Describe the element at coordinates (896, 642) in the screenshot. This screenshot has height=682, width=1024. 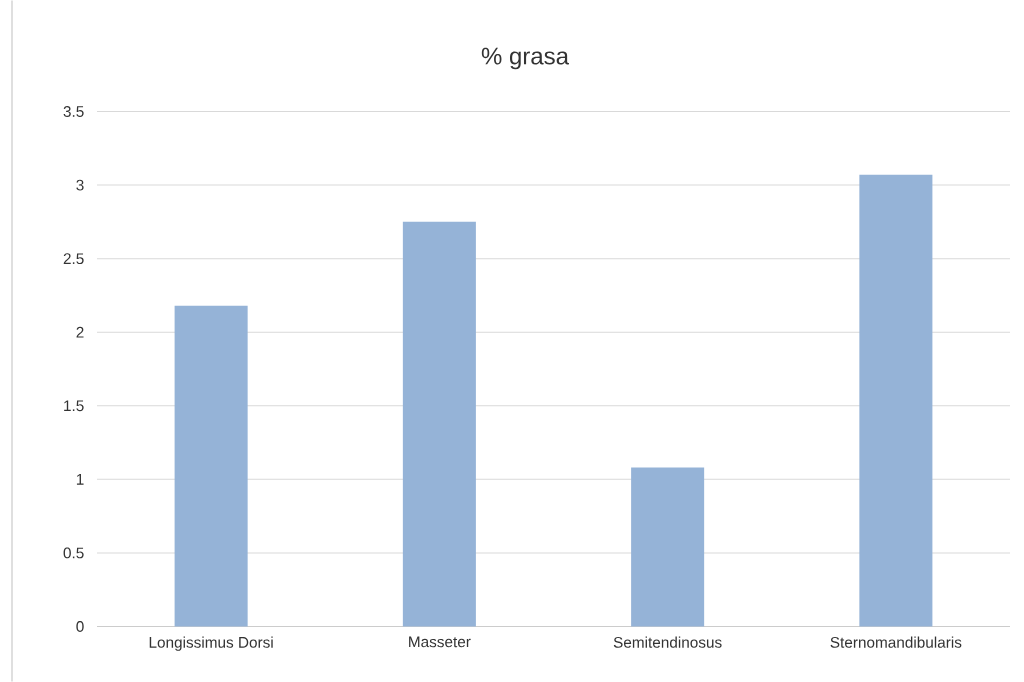
I see `x-tick-label: Sternomandibularis` at that location.